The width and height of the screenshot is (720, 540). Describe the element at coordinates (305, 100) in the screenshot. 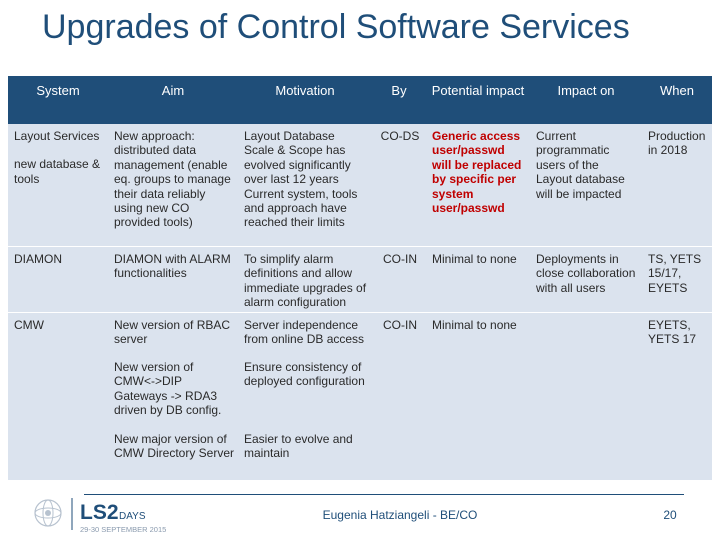

I see `header-motivation: Motivation` at that location.